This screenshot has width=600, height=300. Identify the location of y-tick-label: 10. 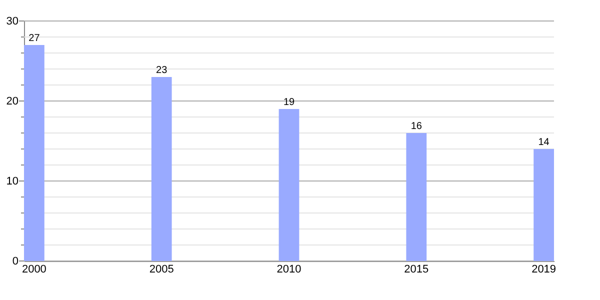
(12, 182).